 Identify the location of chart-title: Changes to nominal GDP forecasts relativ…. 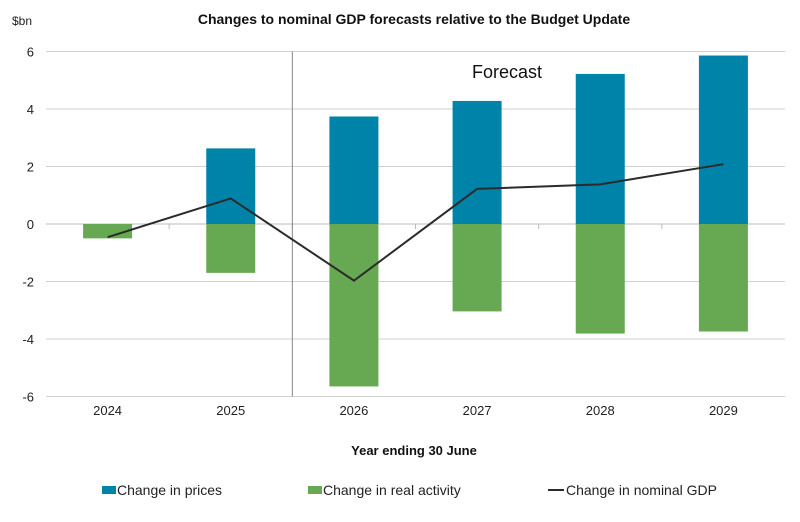
(414, 19).